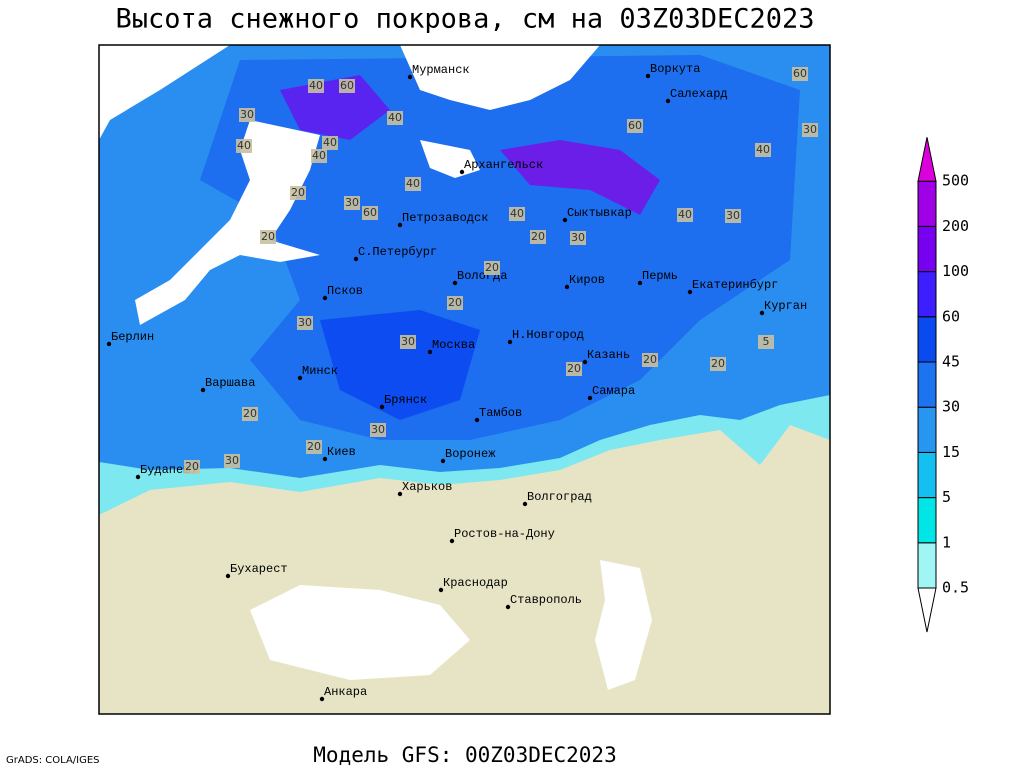  I want to click on black-sea, so click(360, 632).